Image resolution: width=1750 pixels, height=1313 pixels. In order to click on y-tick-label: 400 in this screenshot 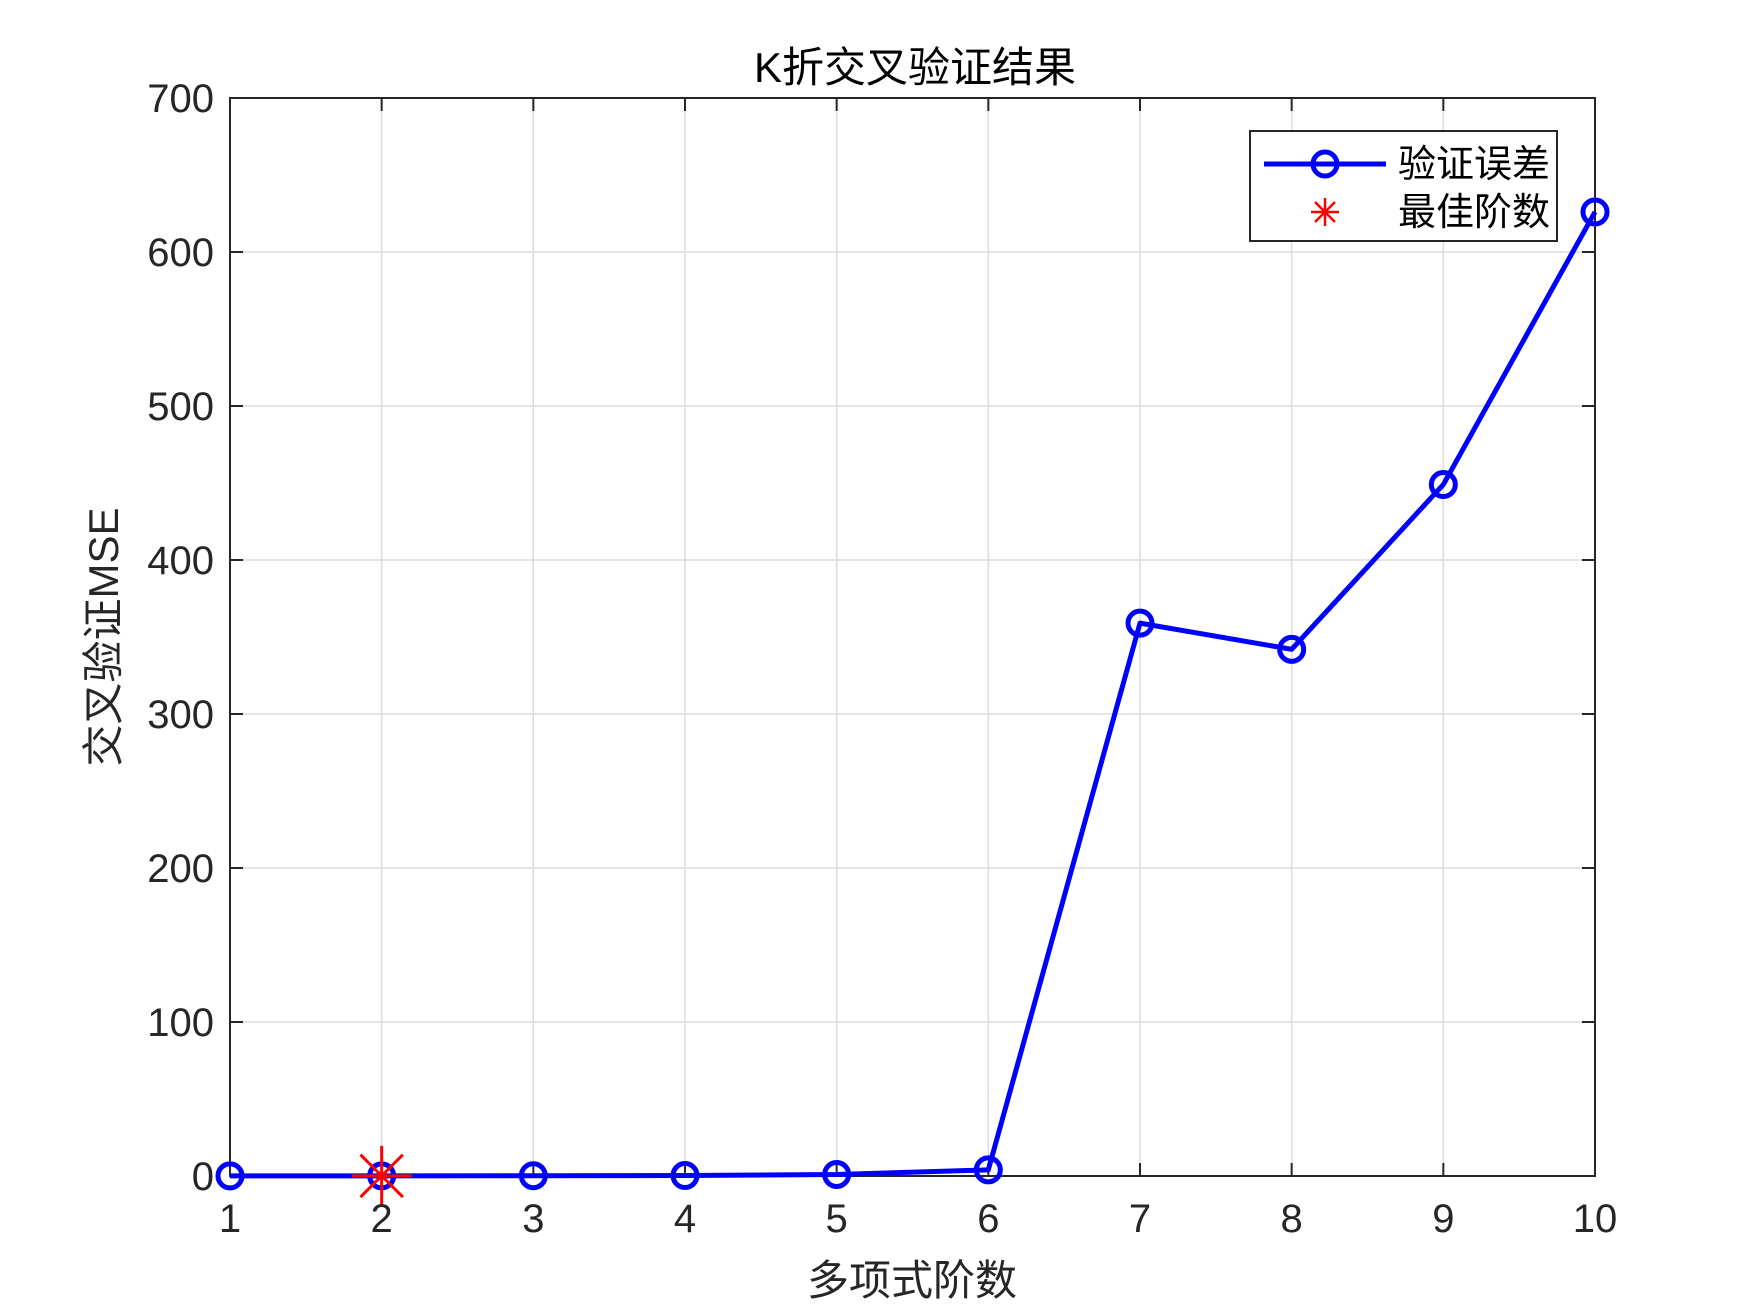, I will do `click(180, 561)`.